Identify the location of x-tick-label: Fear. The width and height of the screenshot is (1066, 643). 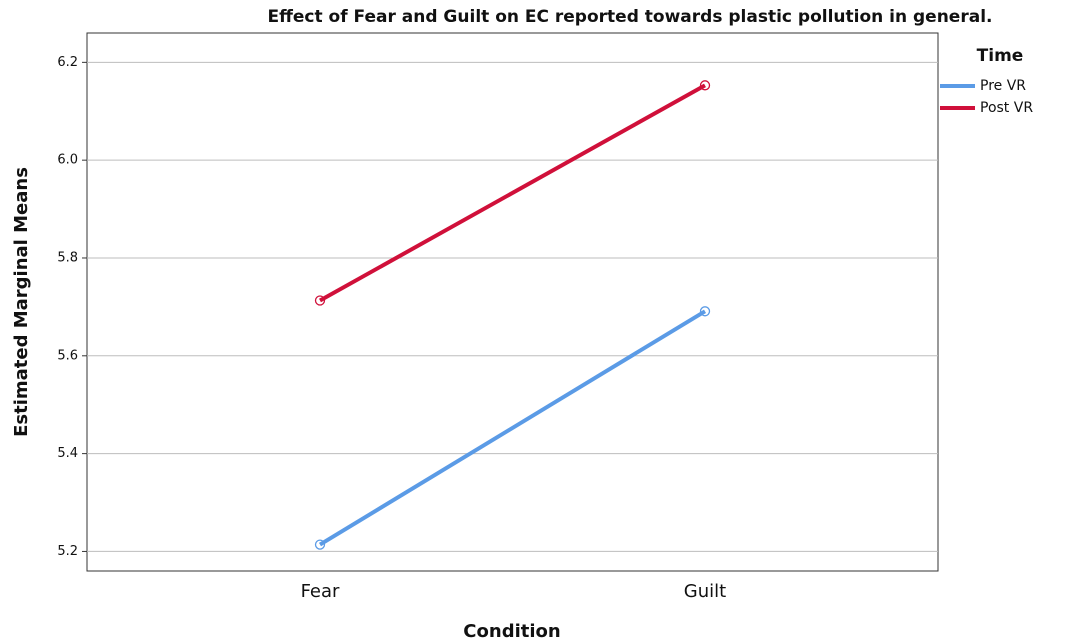
(320, 591).